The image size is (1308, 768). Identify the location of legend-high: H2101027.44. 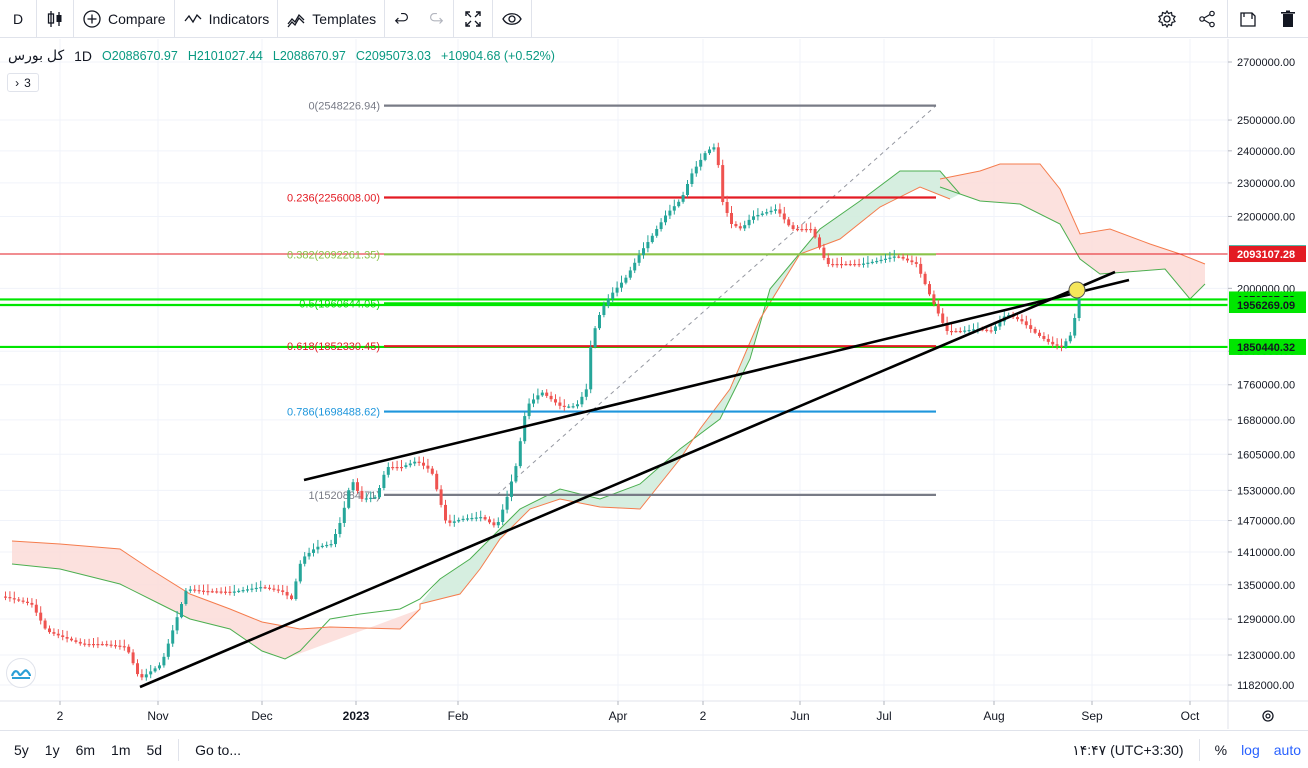
(225, 55).